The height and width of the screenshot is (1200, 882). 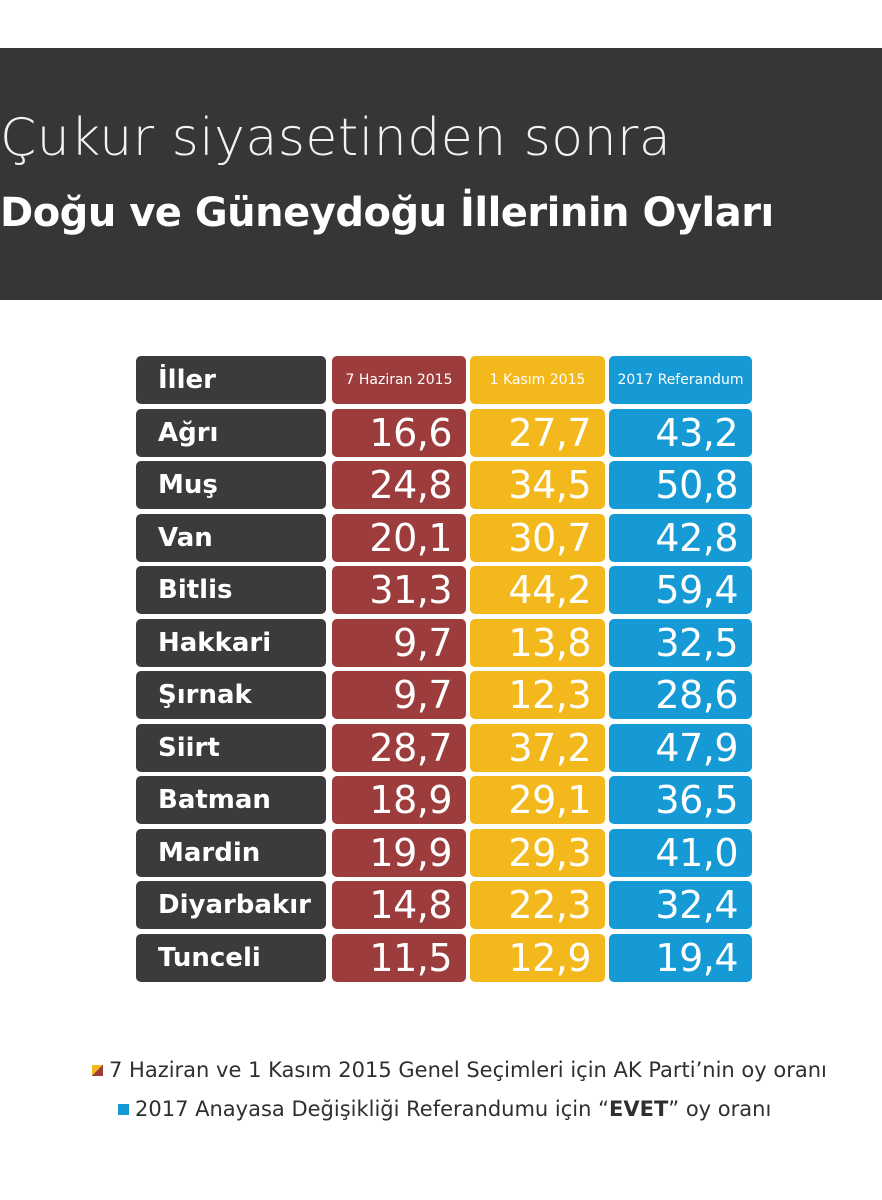 What do you see at coordinates (680, 905) in the screenshot?
I see `value-cell-referandum-2017: 32,4` at bounding box center [680, 905].